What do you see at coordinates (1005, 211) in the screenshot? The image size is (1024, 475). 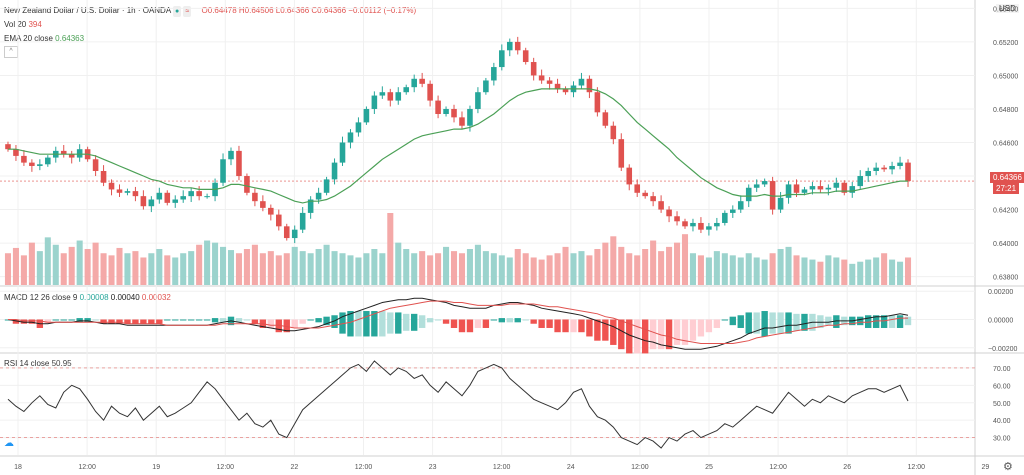 I see `price-tick-label-6: 0.64200` at bounding box center [1005, 211].